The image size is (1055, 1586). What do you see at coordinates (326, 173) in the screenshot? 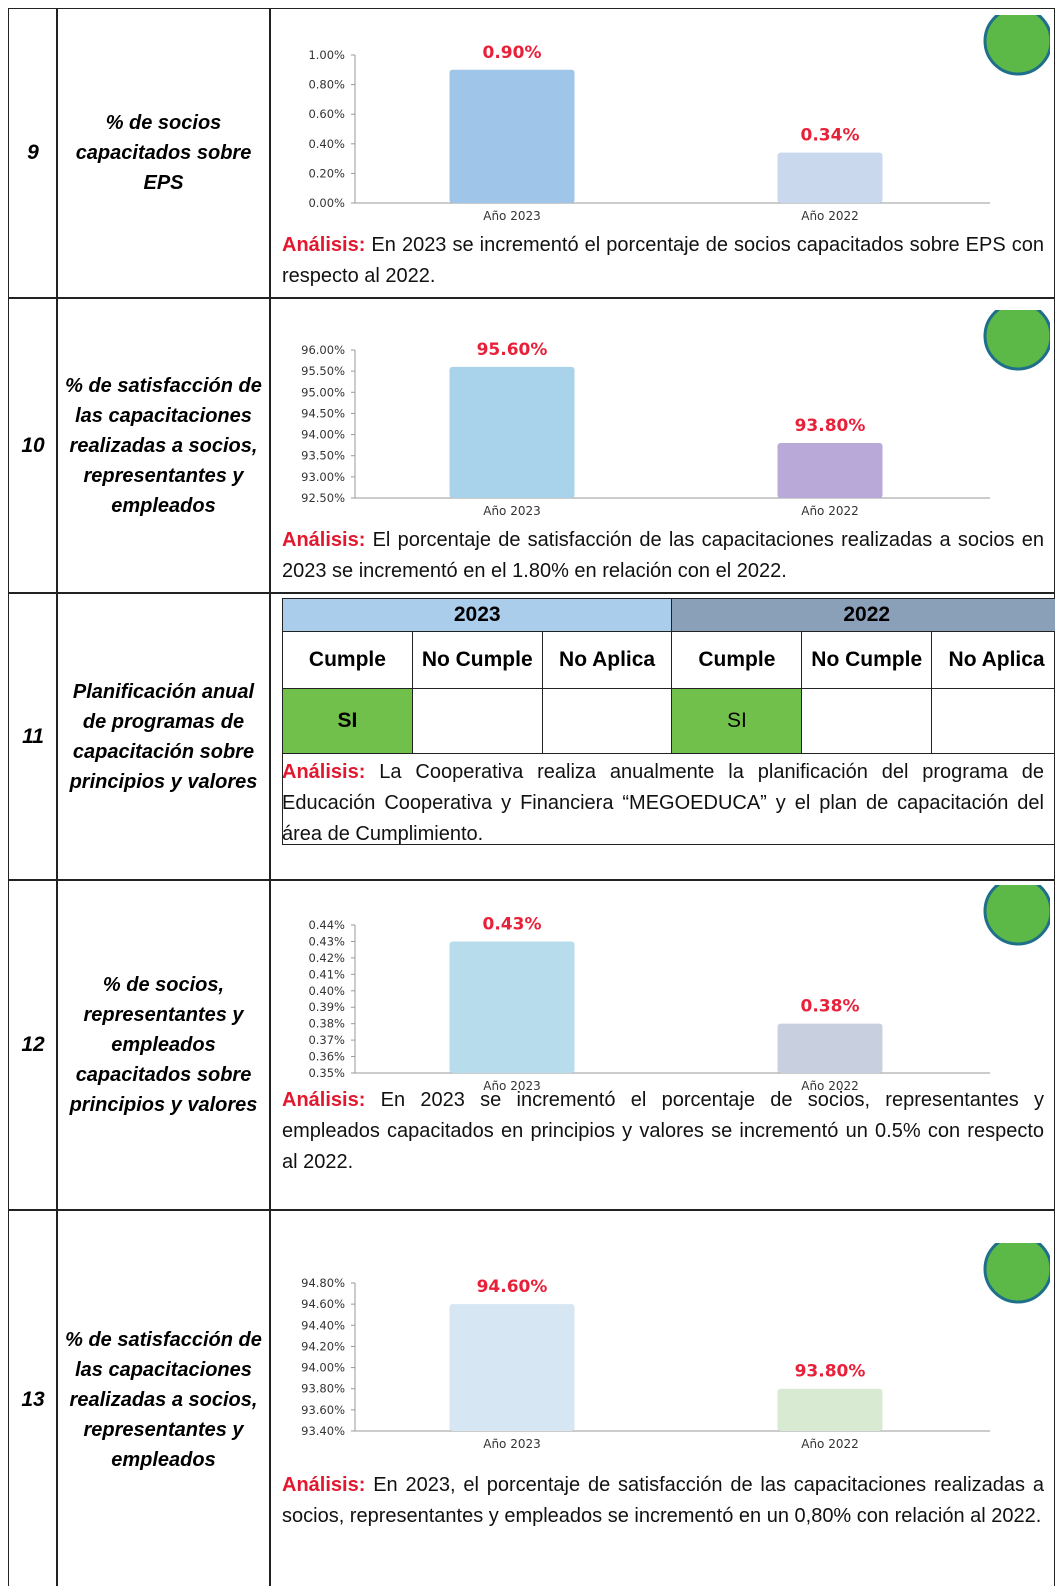
I see `y-tick-label: 0.20%` at bounding box center [326, 173].